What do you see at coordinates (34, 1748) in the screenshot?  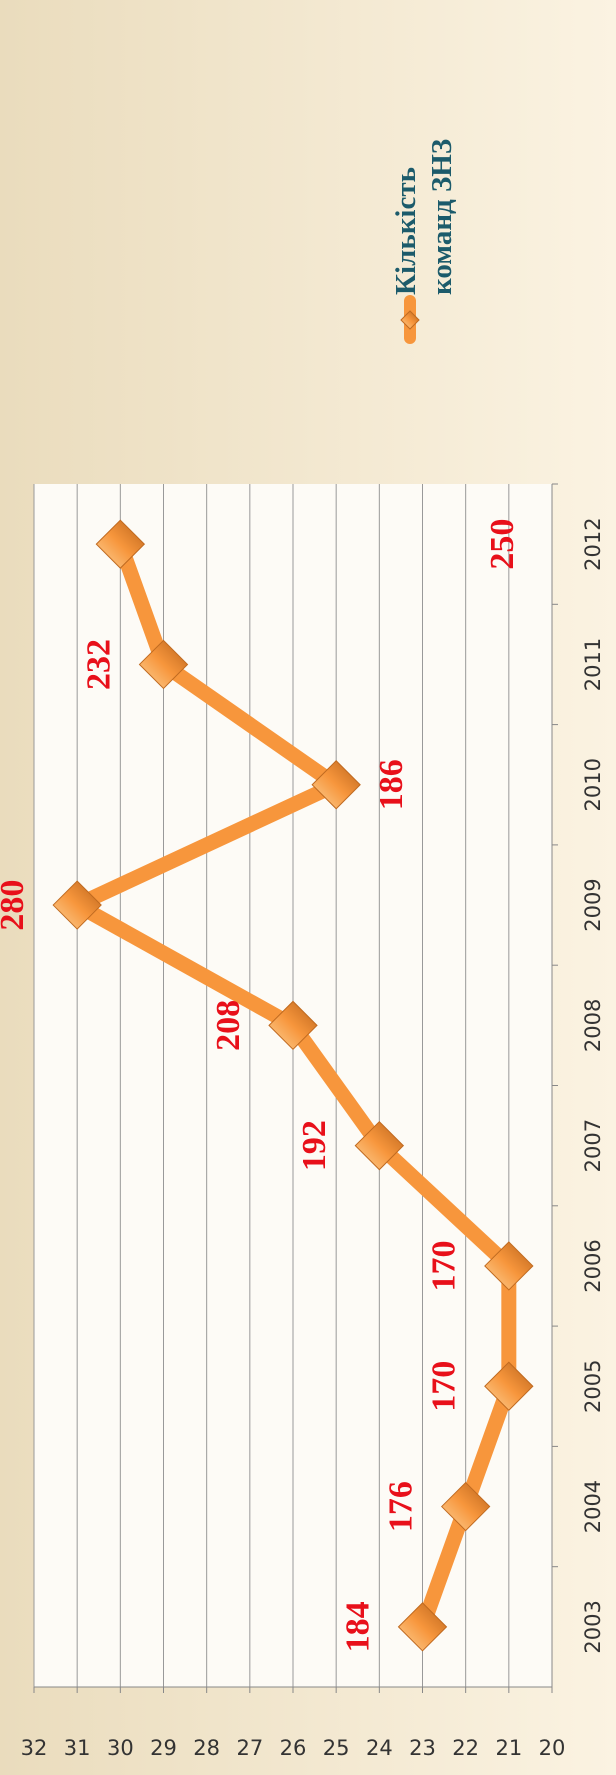 I see `y-tick-label: 32` at bounding box center [34, 1748].